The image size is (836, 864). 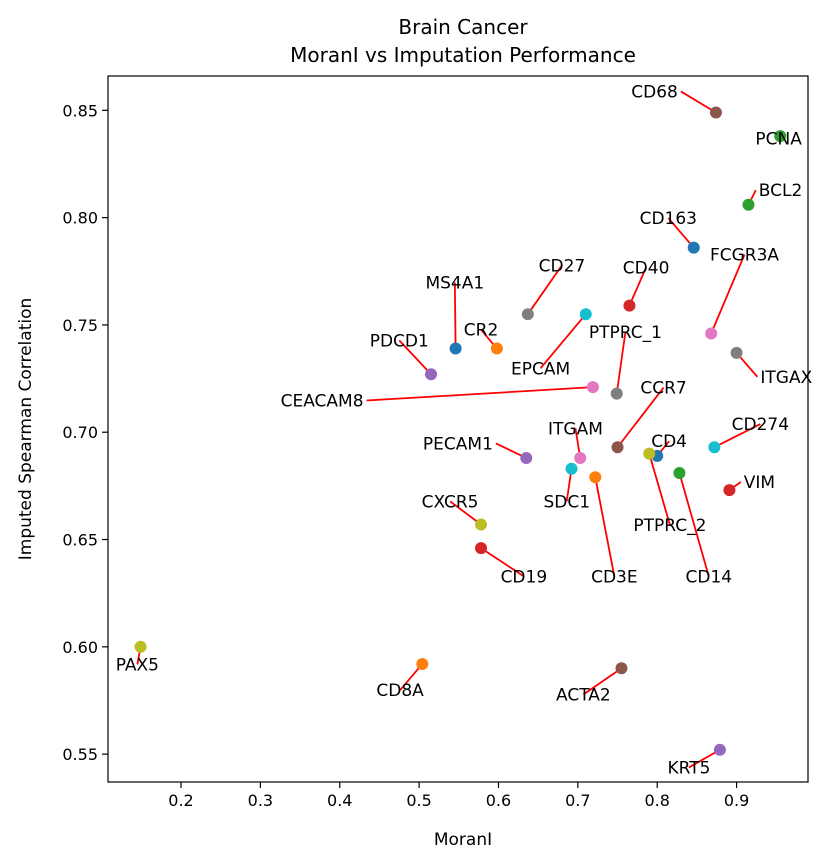 I want to click on point-label: CD274, so click(x=760, y=425).